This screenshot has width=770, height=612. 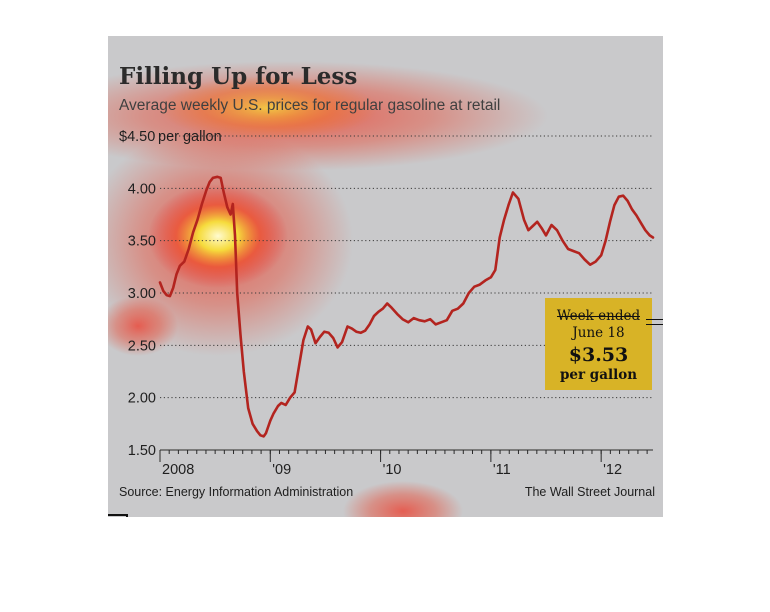 What do you see at coordinates (281, 470) in the screenshot?
I see `x-tick-label: '09` at bounding box center [281, 470].